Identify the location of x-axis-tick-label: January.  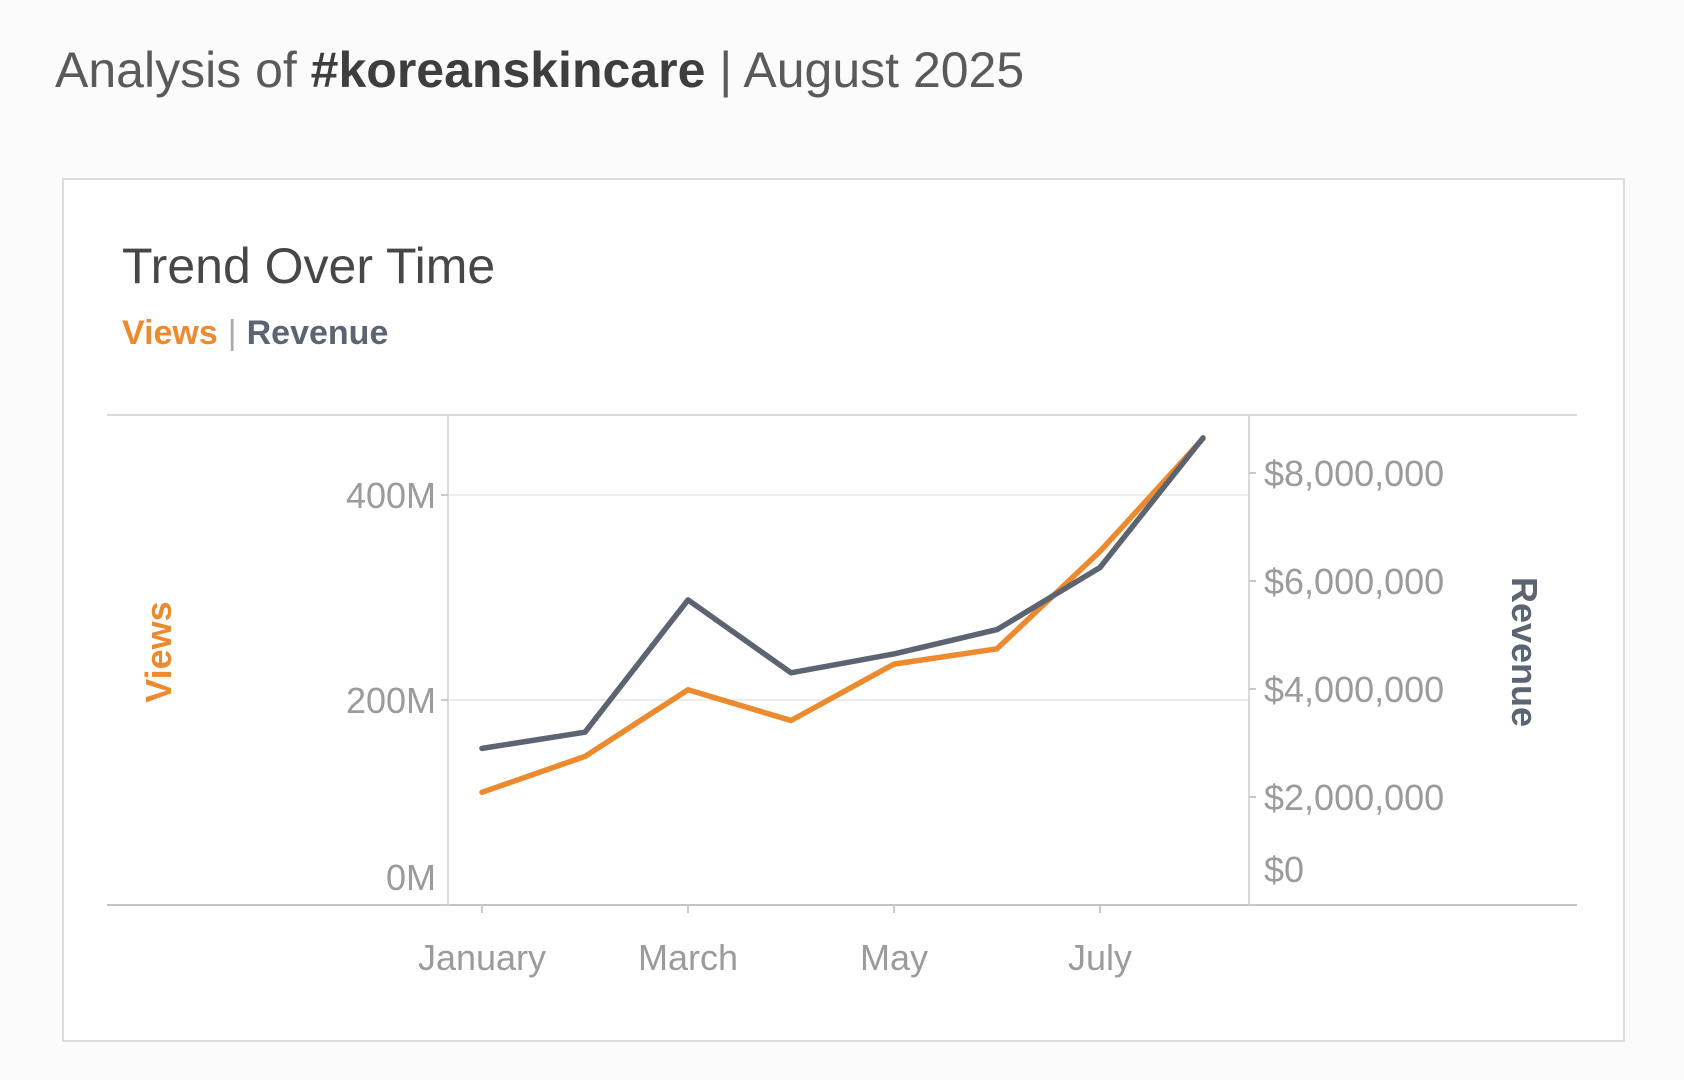
(482, 957).